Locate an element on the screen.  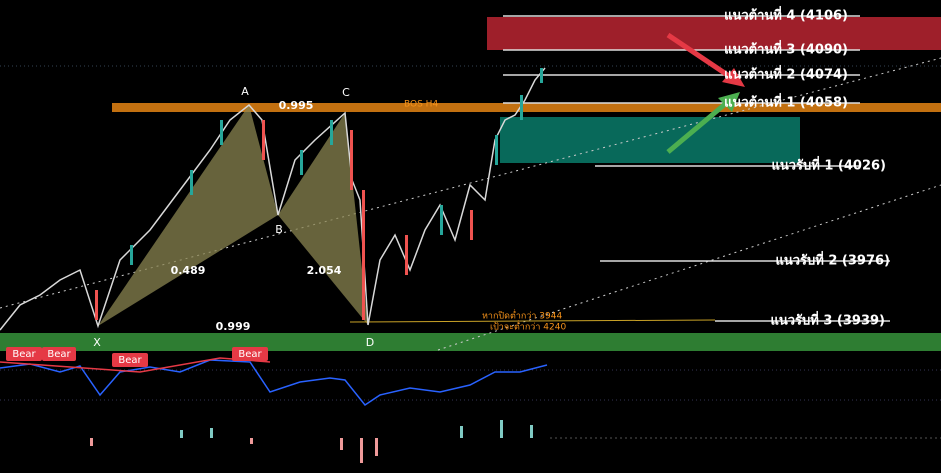
demand-zone is located at coordinates (650, 140).